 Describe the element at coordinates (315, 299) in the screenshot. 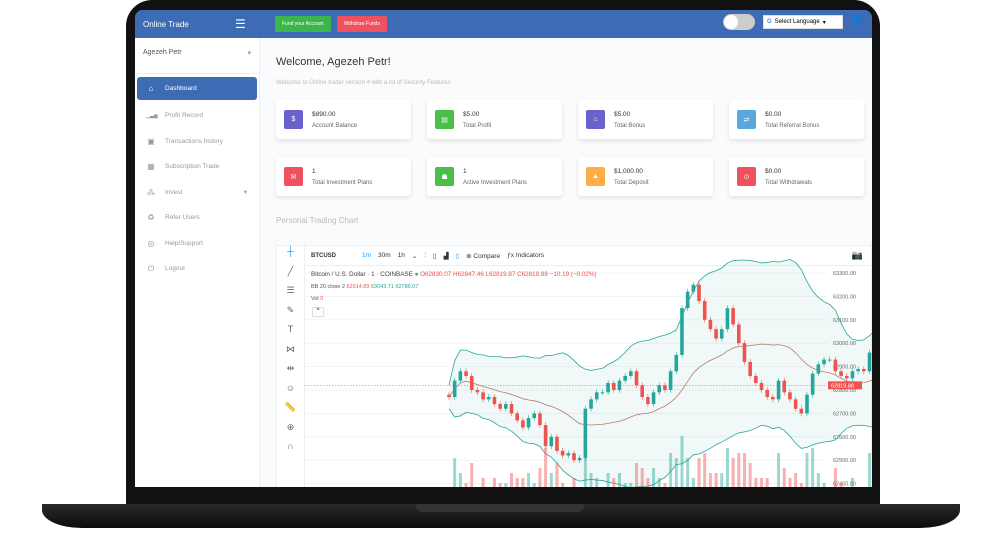

I see `vol-label: Vol` at that location.